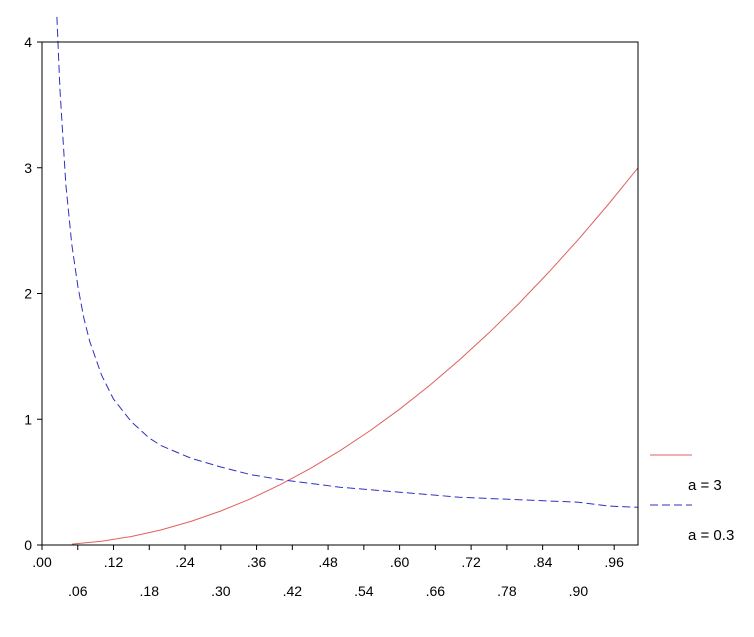 Image resolution: width=754 pixels, height=637 pixels. Describe the element at coordinates (28, 545) in the screenshot. I see `y-tick-label: 0` at that location.